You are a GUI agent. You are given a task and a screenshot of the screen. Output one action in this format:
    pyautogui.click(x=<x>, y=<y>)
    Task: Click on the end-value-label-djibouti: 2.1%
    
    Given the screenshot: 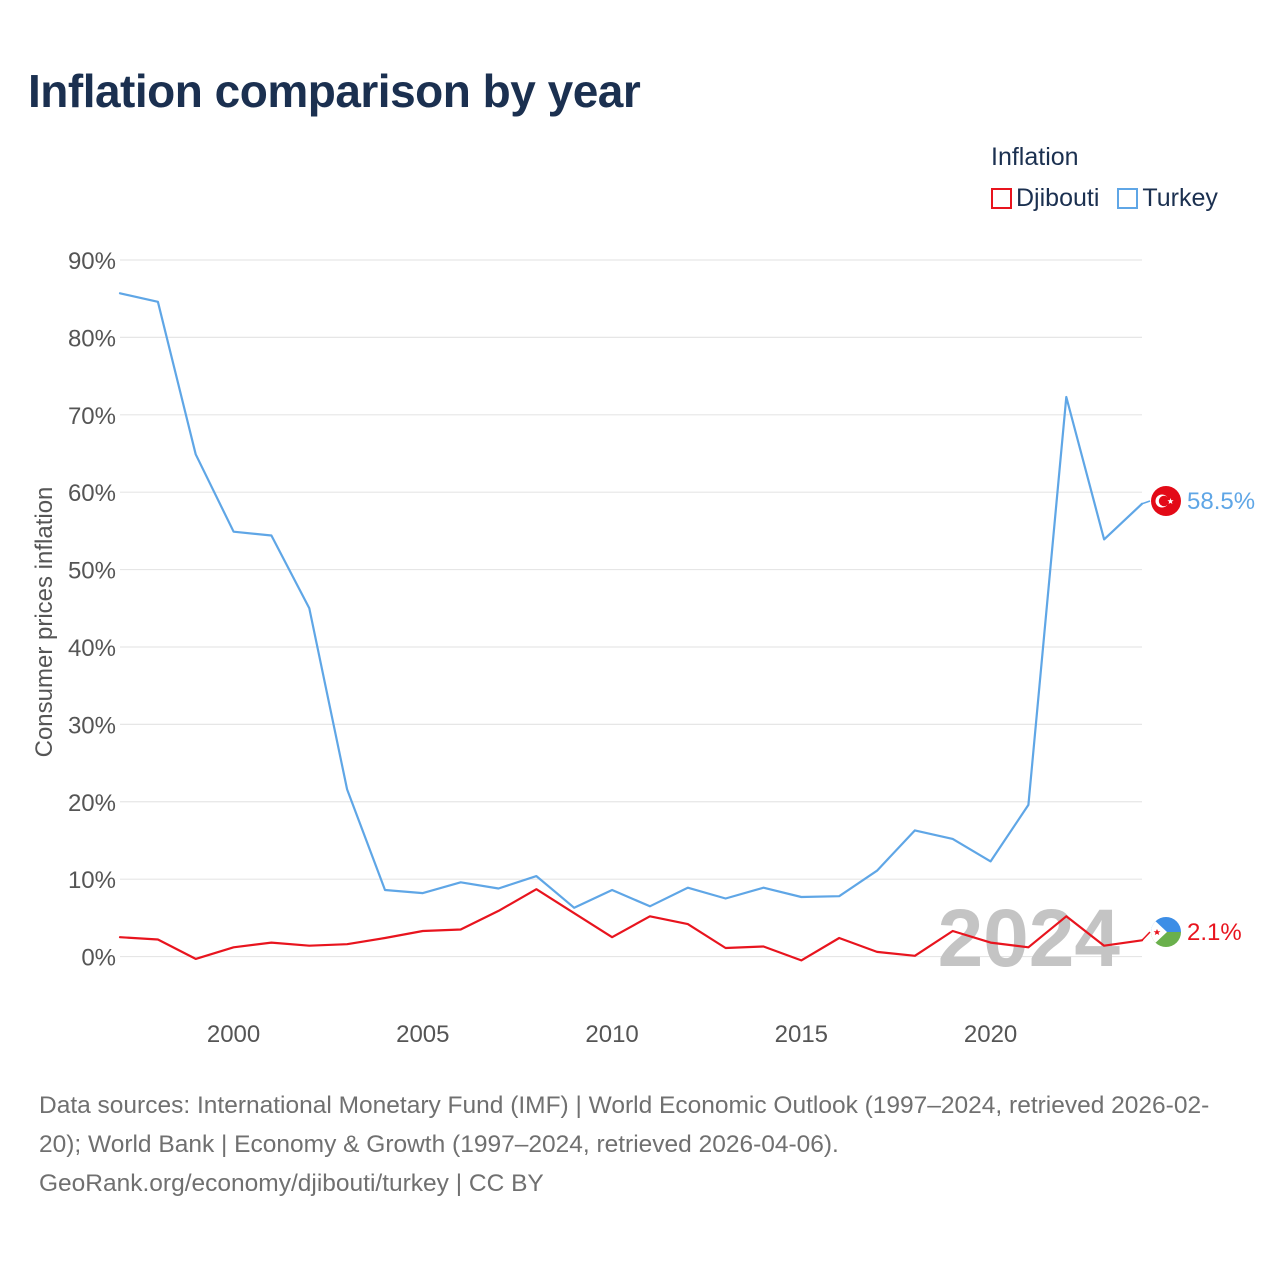 What is the action you would take?
    pyautogui.click(x=1214, y=932)
    